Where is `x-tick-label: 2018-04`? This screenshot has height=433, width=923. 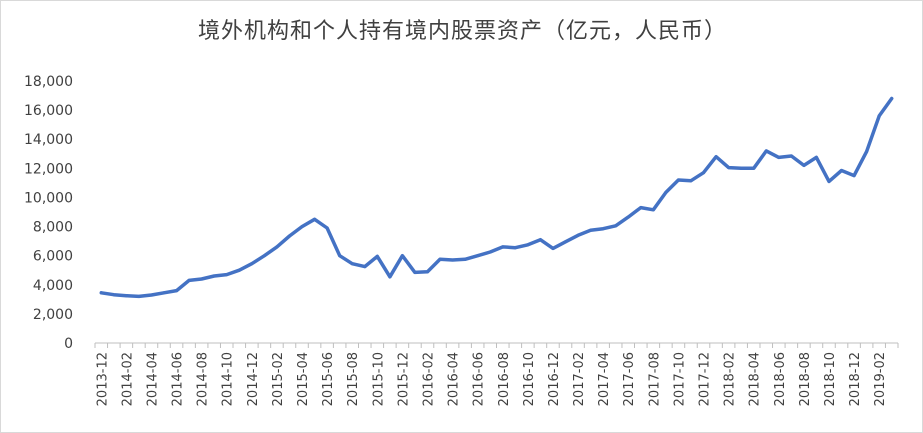 x-tick-label: 2018-04 is located at coordinates (755, 379).